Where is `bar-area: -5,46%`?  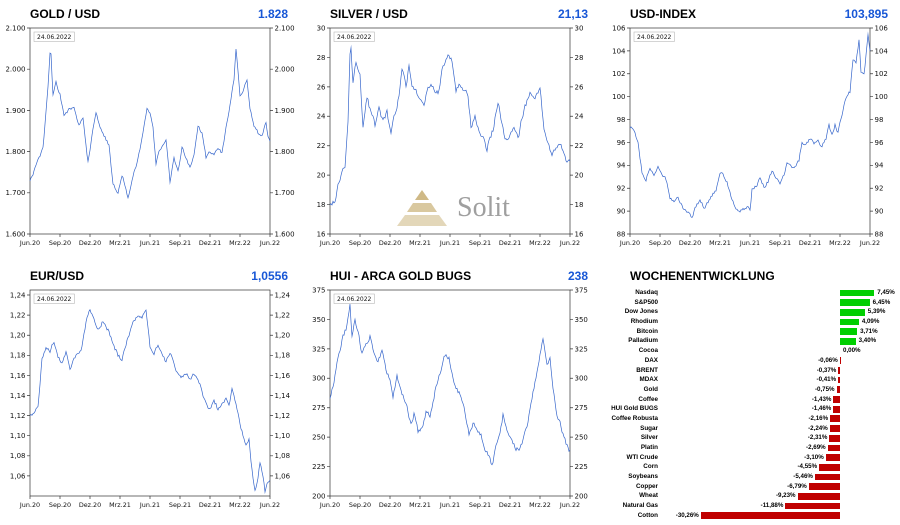 bar-area: -5,46% is located at coordinates (780, 477).